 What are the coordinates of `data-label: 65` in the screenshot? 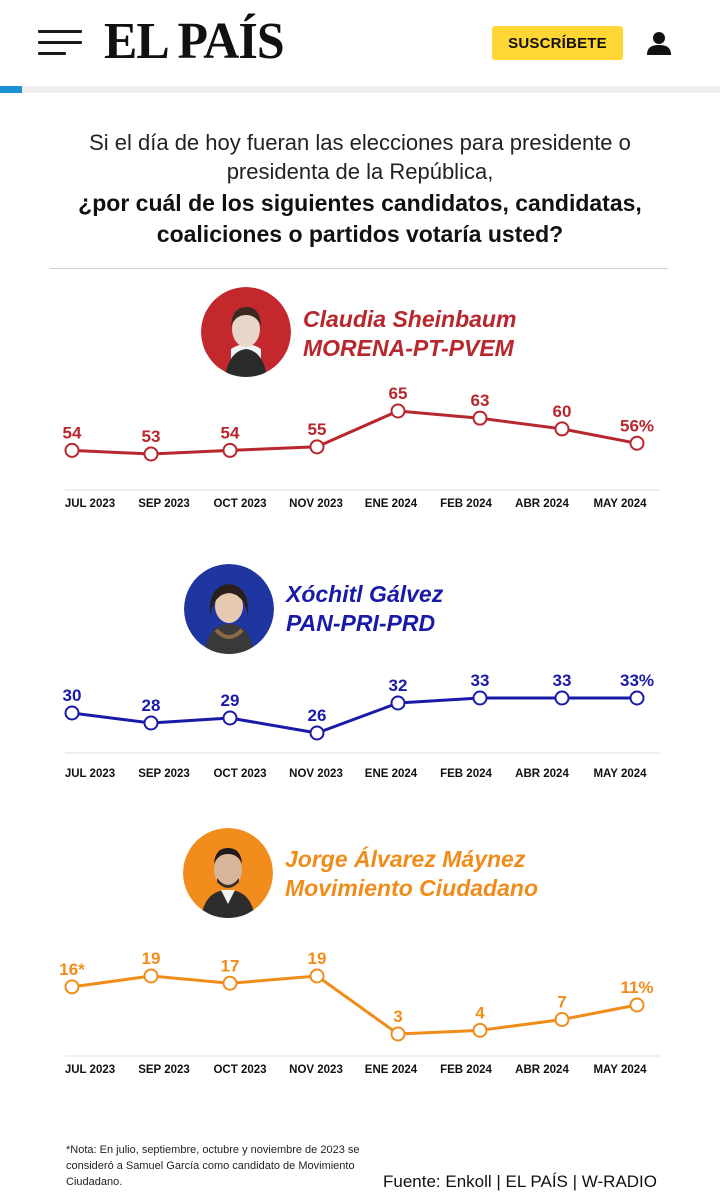 It's located at (398, 393).